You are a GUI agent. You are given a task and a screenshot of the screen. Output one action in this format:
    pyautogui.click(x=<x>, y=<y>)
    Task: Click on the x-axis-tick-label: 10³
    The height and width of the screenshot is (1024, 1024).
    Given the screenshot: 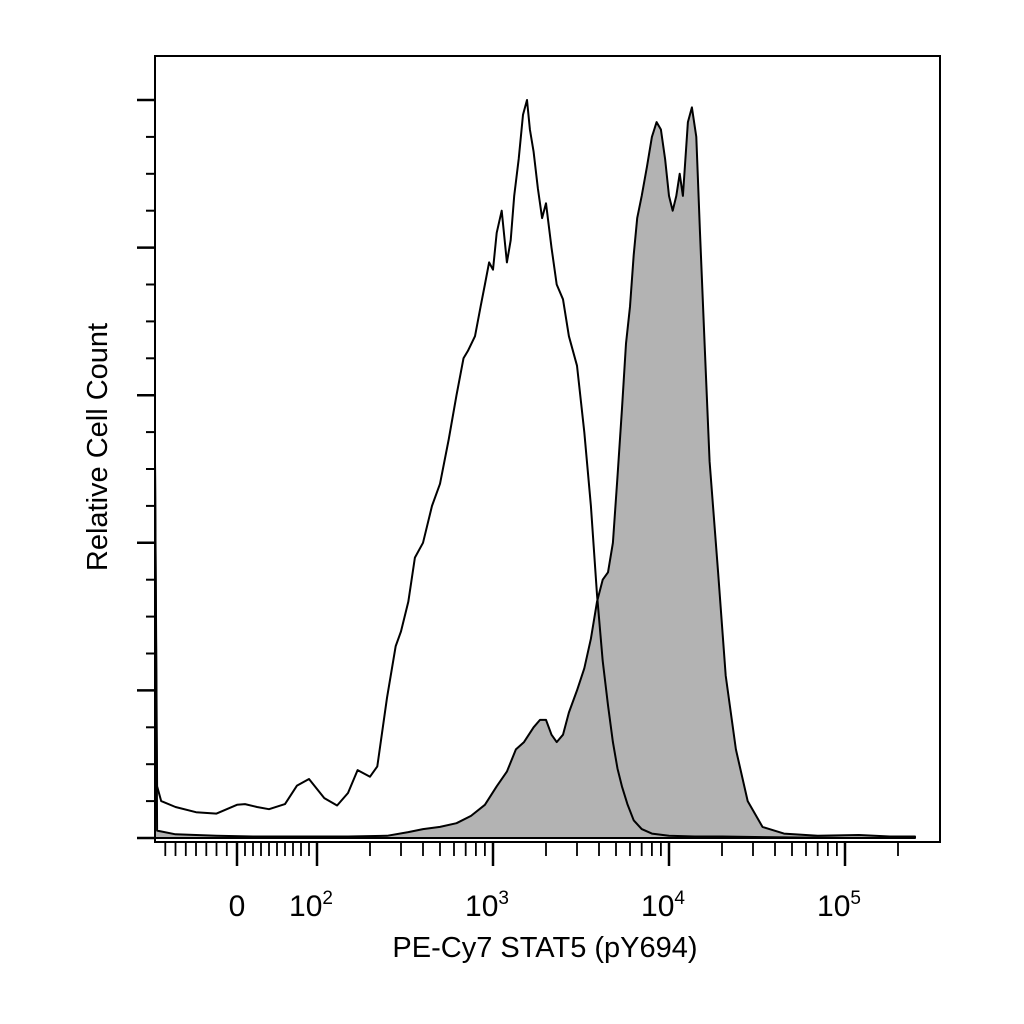 What is the action you would take?
    pyautogui.click(x=487, y=905)
    